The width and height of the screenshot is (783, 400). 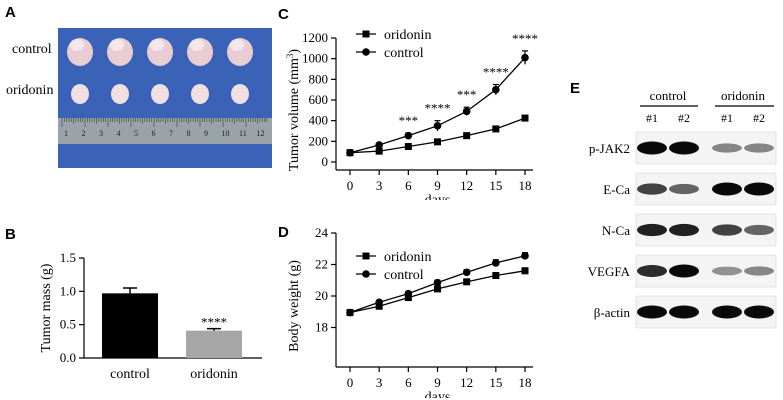 I want to click on legend-label: oridonin, so click(x=407, y=257).